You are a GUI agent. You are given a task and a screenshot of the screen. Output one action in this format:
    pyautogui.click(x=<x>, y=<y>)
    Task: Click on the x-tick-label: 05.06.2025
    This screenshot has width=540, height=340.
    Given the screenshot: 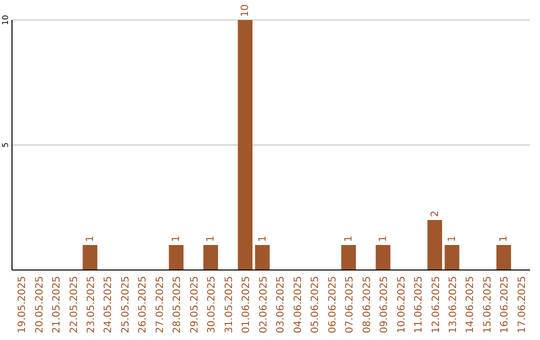 What is the action you would take?
    pyautogui.click(x=316, y=305)
    